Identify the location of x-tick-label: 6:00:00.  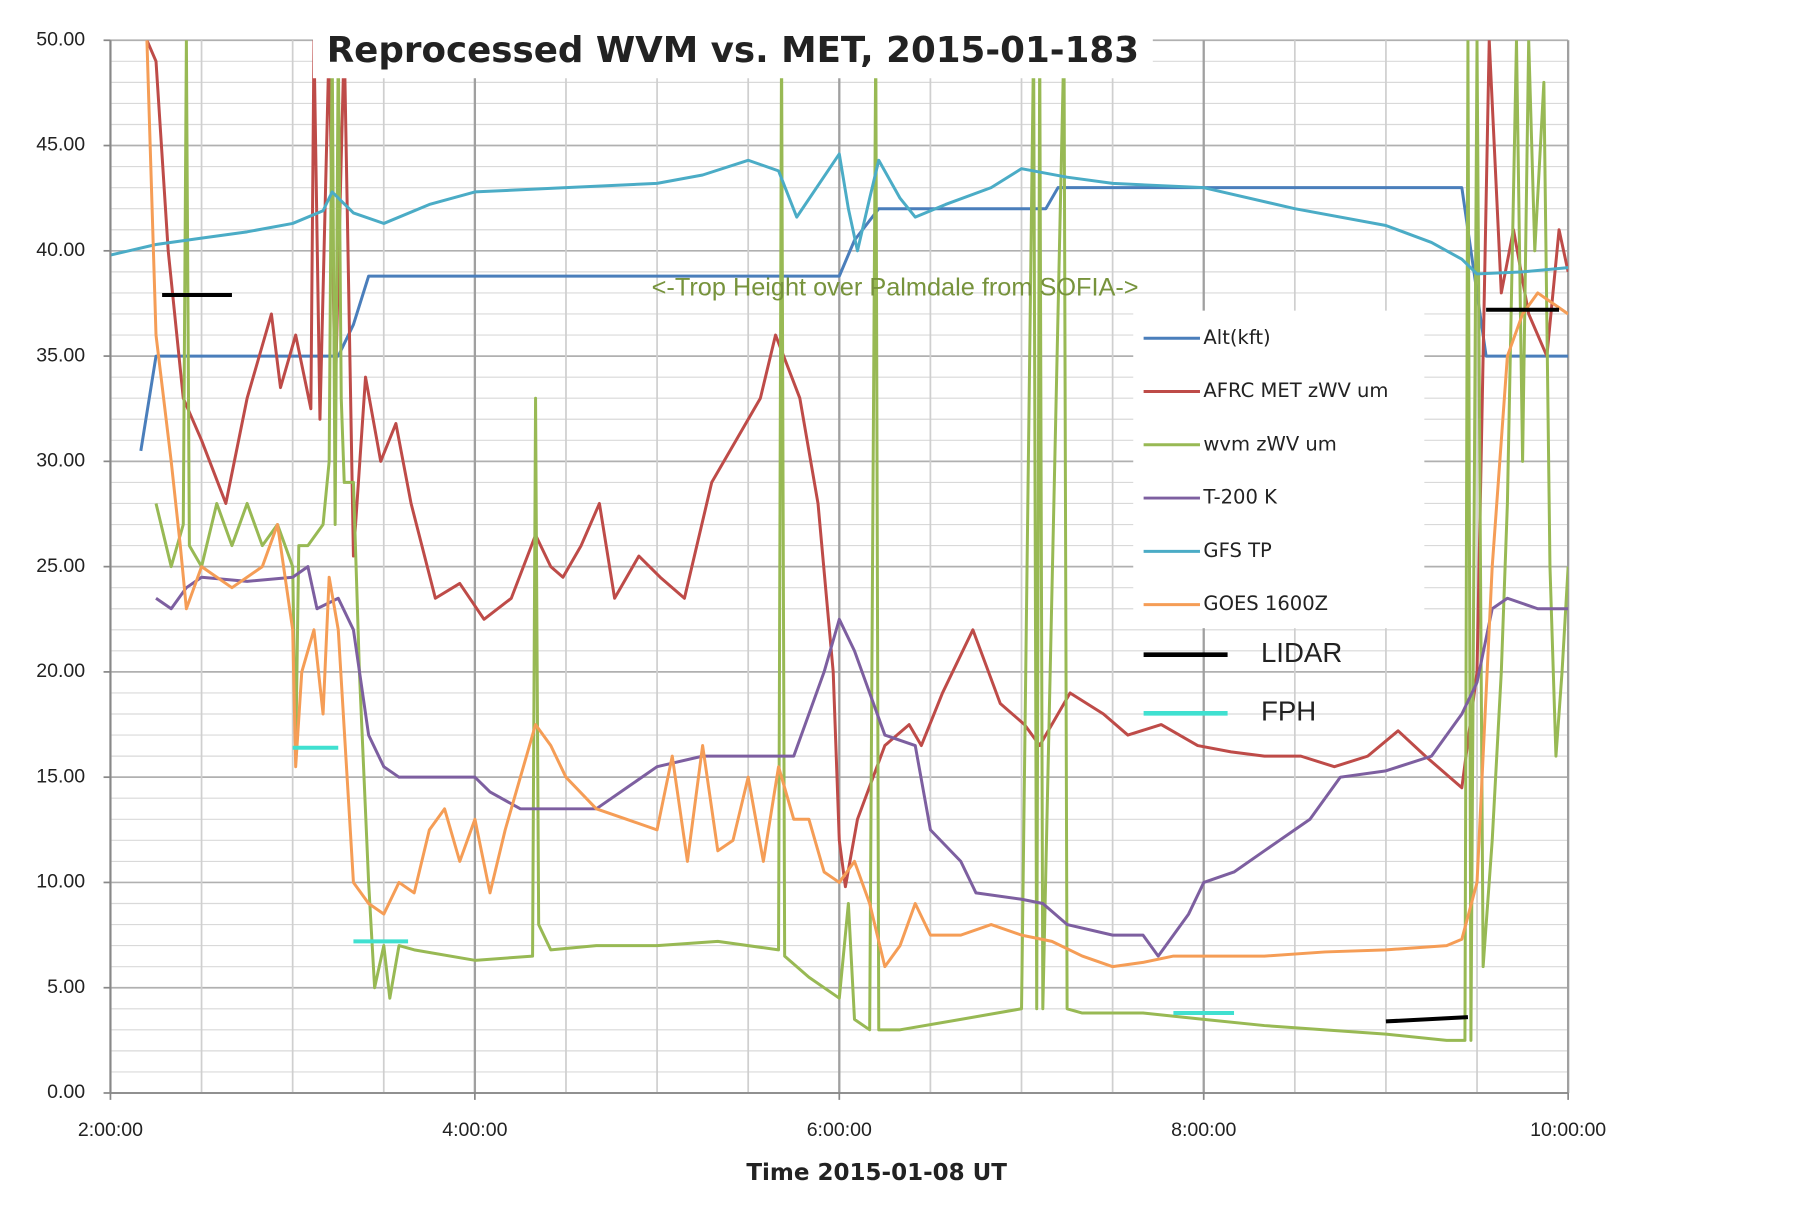
(839, 1130).